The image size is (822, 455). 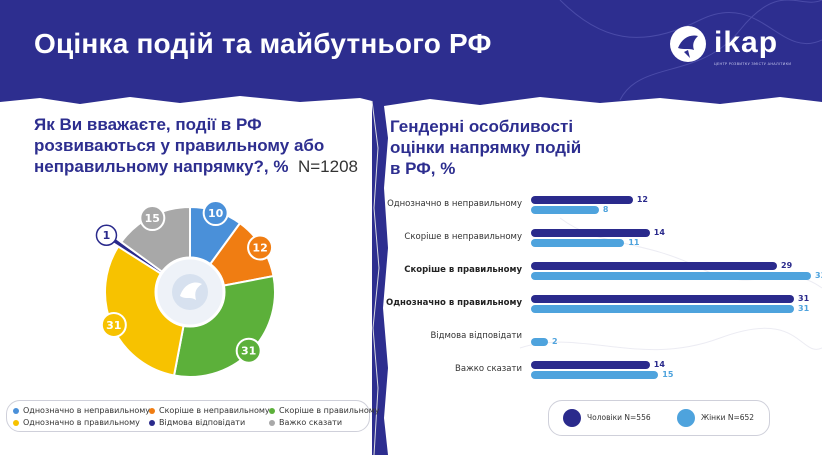 What do you see at coordinates (327, 166) in the screenshot?
I see `sample-size: N=1208` at bounding box center [327, 166].